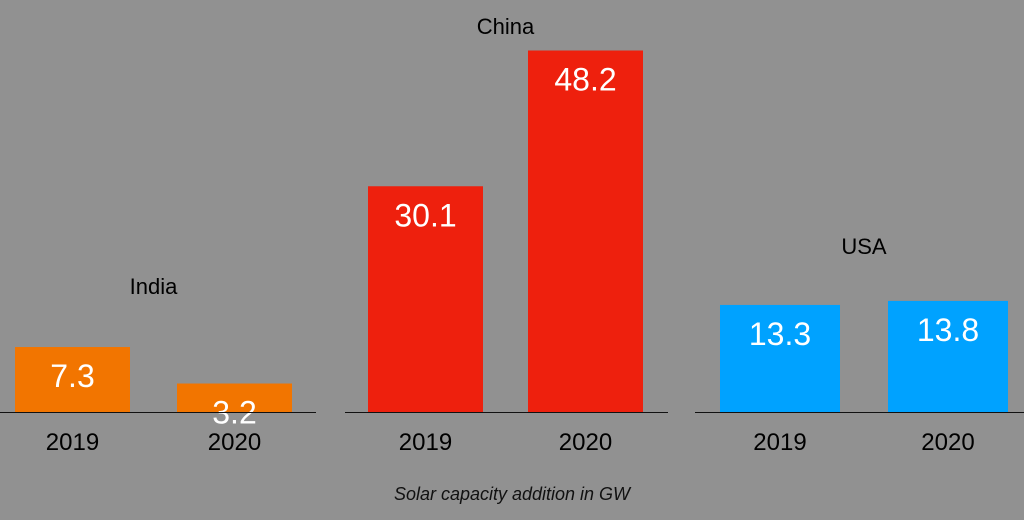 This screenshot has height=520, width=1024. I want to click on india-tick-label-2019: 2019, so click(72, 442).